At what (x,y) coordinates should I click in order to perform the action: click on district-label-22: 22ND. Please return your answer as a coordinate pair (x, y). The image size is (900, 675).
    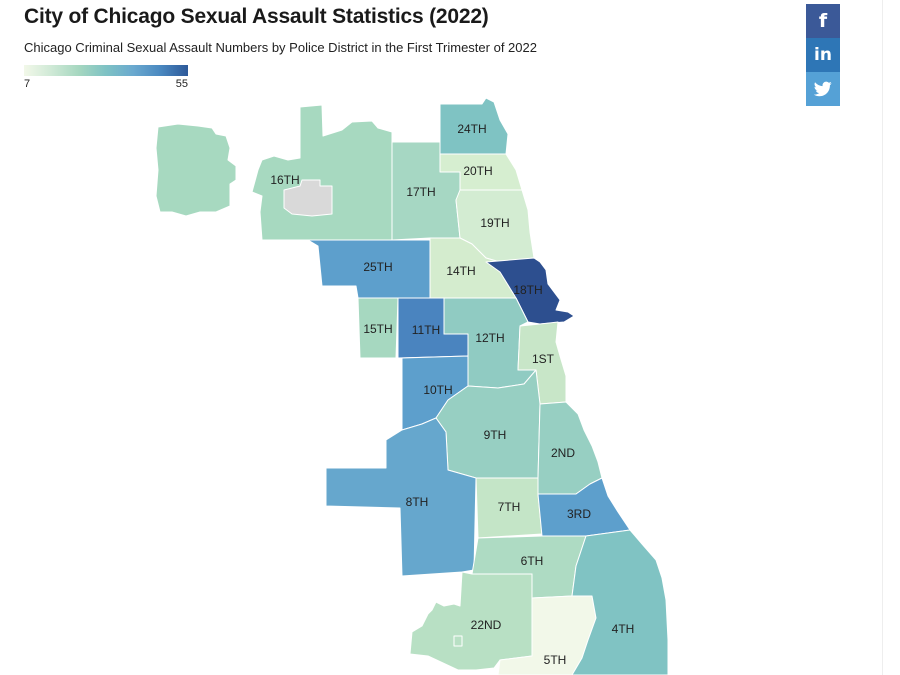
    Looking at the image, I should click on (486, 625).